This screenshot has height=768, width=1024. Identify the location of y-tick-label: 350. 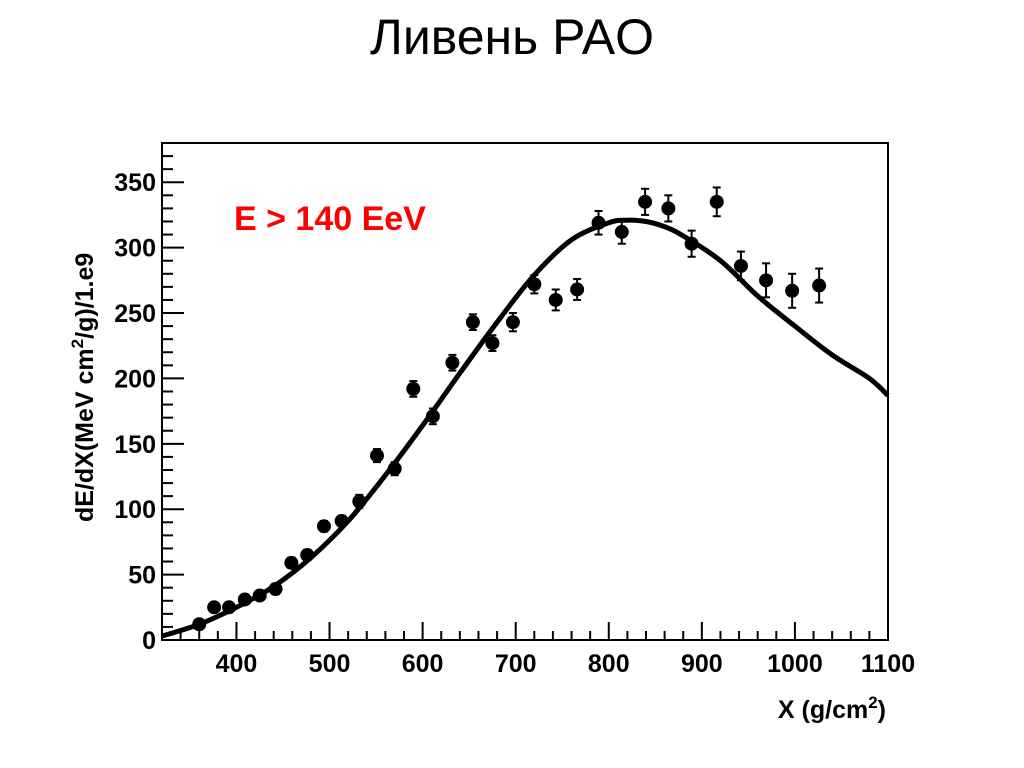
(135, 183).